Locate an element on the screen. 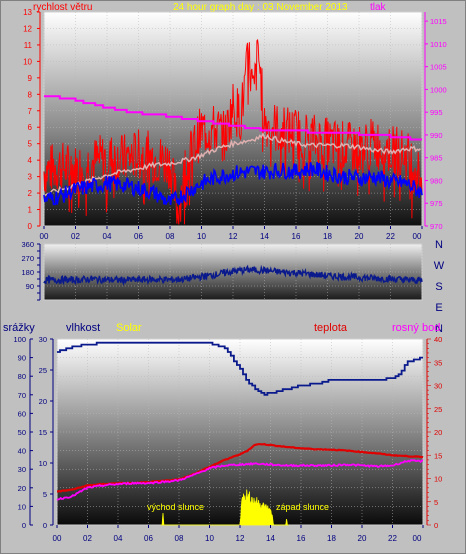  wind-speed-tick: 13 is located at coordinates (27, 12).